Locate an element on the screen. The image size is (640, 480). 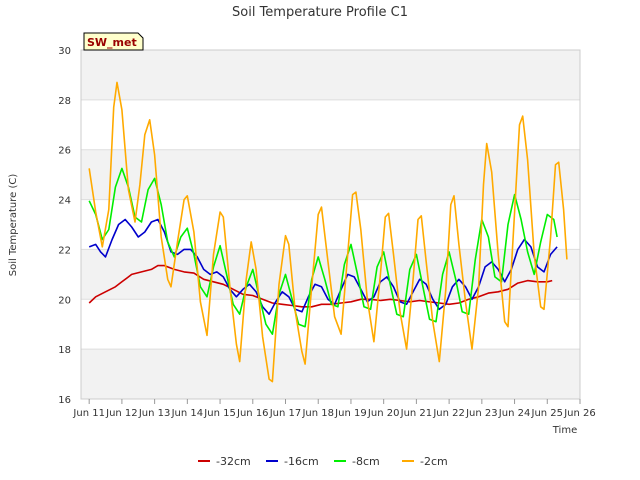
site-badge-box is located at coordinates (113, 41).